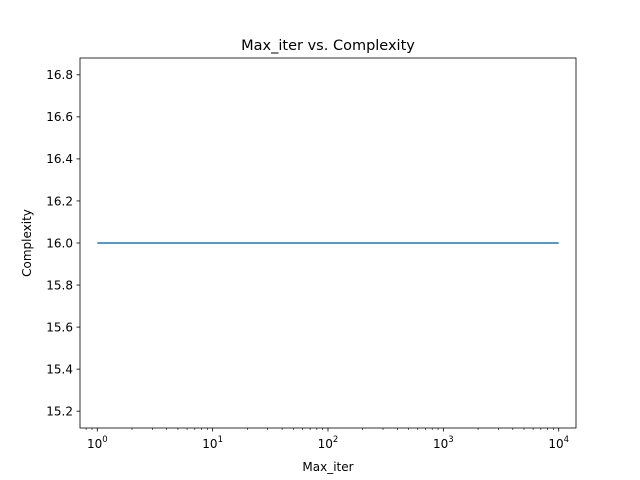 The width and height of the screenshot is (640, 480). What do you see at coordinates (59, 75) in the screenshot?
I see `y-tick-label: 16.8` at bounding box center [59, 75].